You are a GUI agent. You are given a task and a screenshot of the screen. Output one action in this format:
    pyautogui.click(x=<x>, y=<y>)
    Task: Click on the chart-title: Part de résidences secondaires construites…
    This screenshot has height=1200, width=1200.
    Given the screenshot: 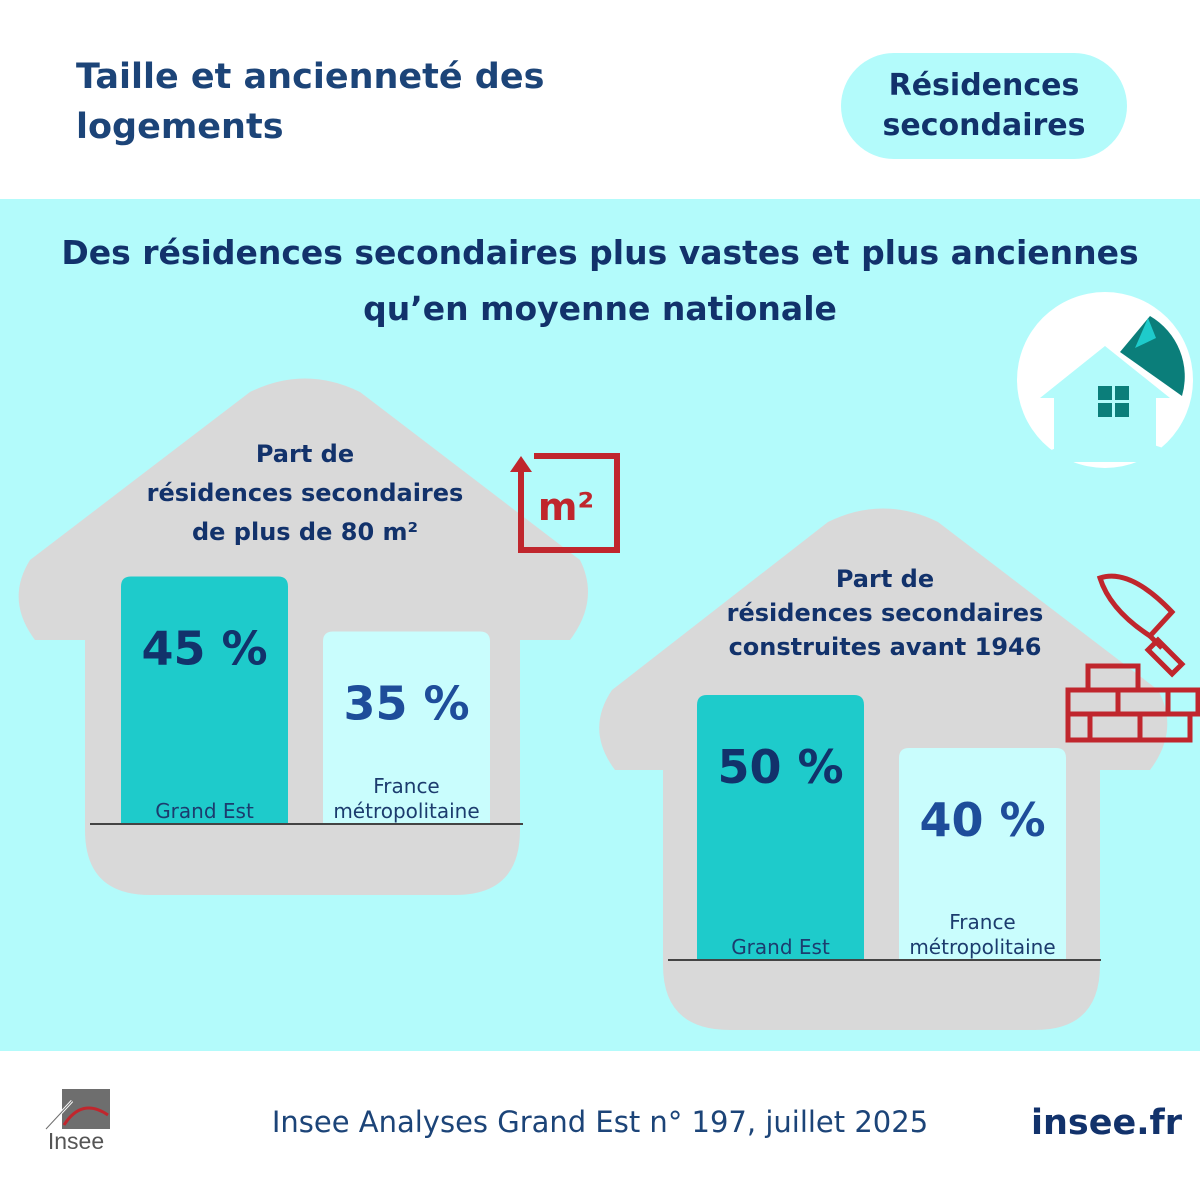 What is the action you would take?
    pyautogui.click(x=885, y=613)
    